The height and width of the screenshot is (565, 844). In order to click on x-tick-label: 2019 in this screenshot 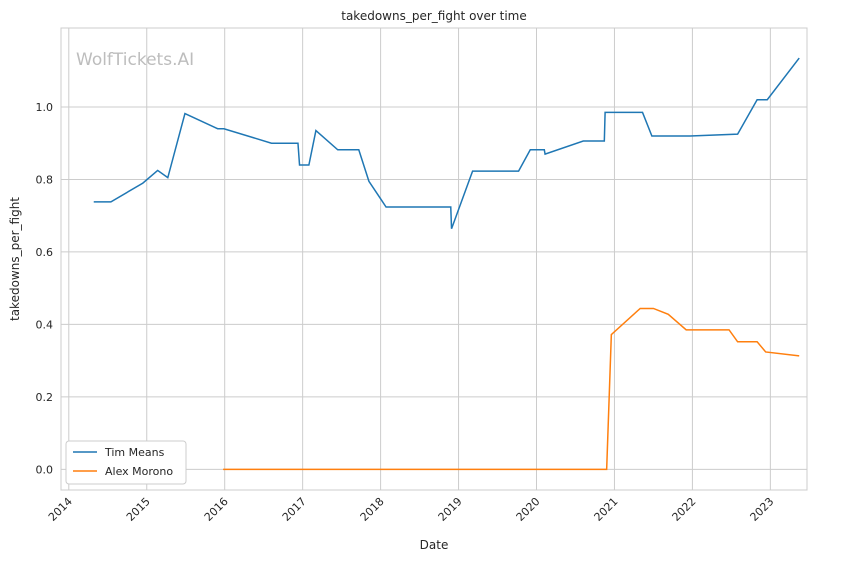, I will do `click(450, 509)`.